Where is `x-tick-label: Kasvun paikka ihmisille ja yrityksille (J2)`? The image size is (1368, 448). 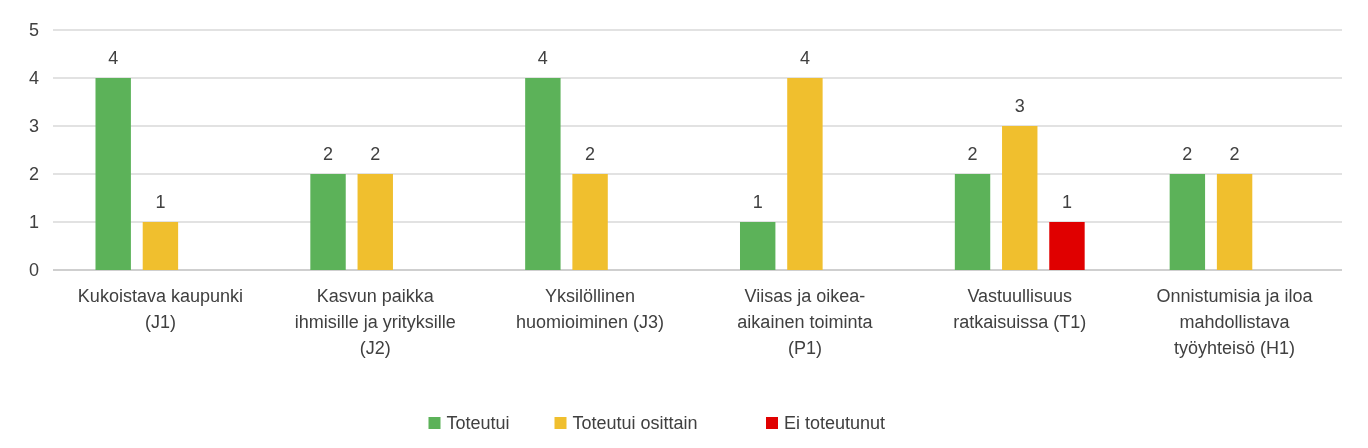
x-tick-label: Kasvun paikka ihmisille ja yrityksille (J2) is located at coordinates (375, 322).